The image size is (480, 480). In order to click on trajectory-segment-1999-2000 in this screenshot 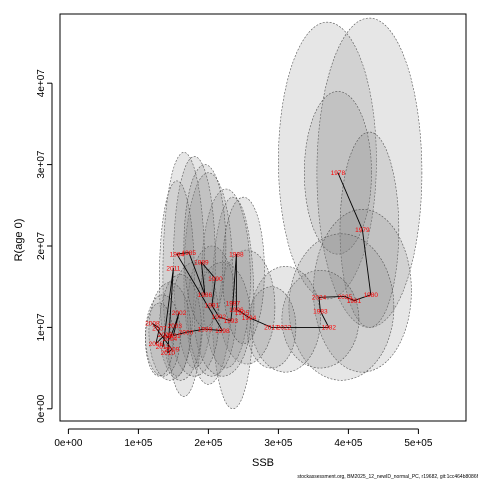, I will do `click(195, 330)`.